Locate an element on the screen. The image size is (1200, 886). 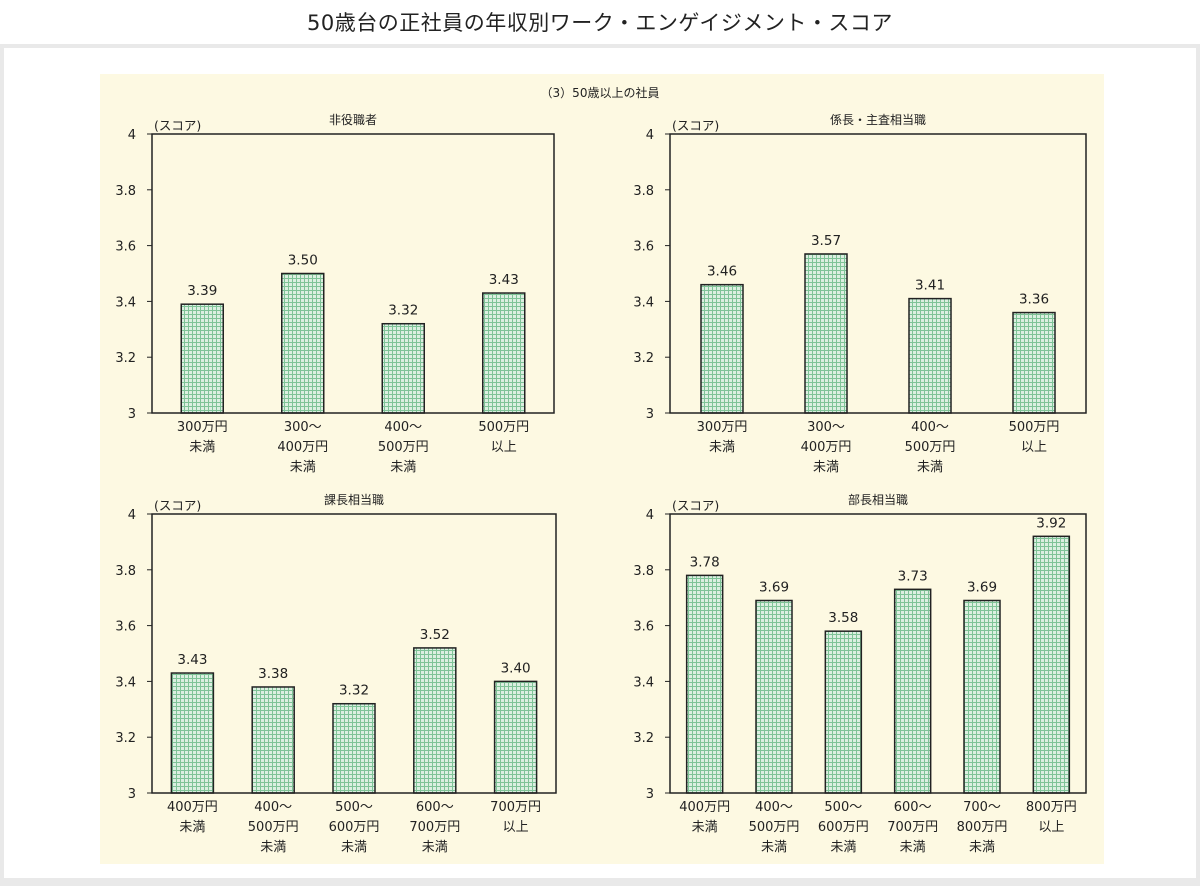
x-tick-label-line: 600～ is located at coordinates (435, 807).